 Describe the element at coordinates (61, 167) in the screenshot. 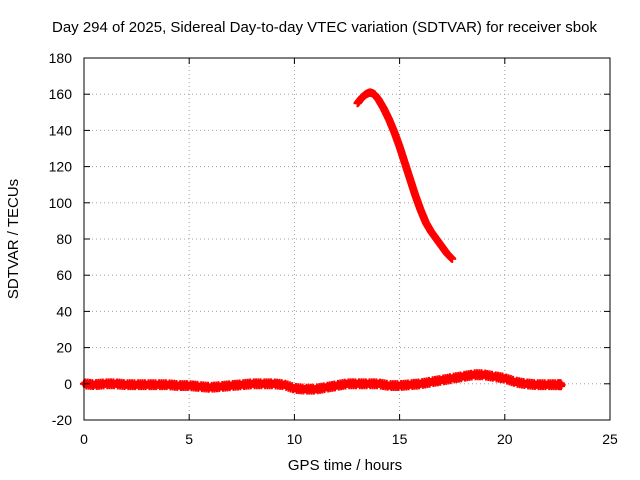

I see `y-tick-label: 120` at that location.